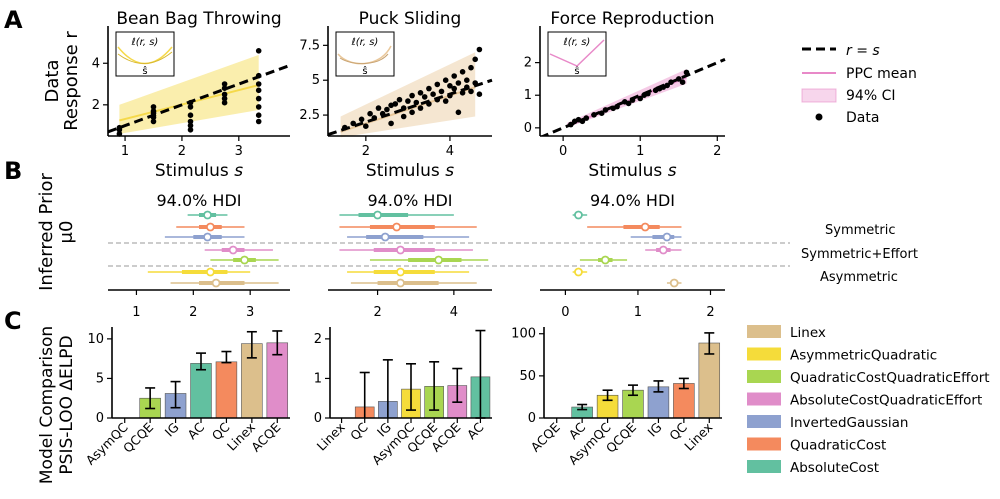 The width and height of the screenshot is (1000, 499). I want to click on bar-2-xtick-label-6: Linex, so click(698, 437).